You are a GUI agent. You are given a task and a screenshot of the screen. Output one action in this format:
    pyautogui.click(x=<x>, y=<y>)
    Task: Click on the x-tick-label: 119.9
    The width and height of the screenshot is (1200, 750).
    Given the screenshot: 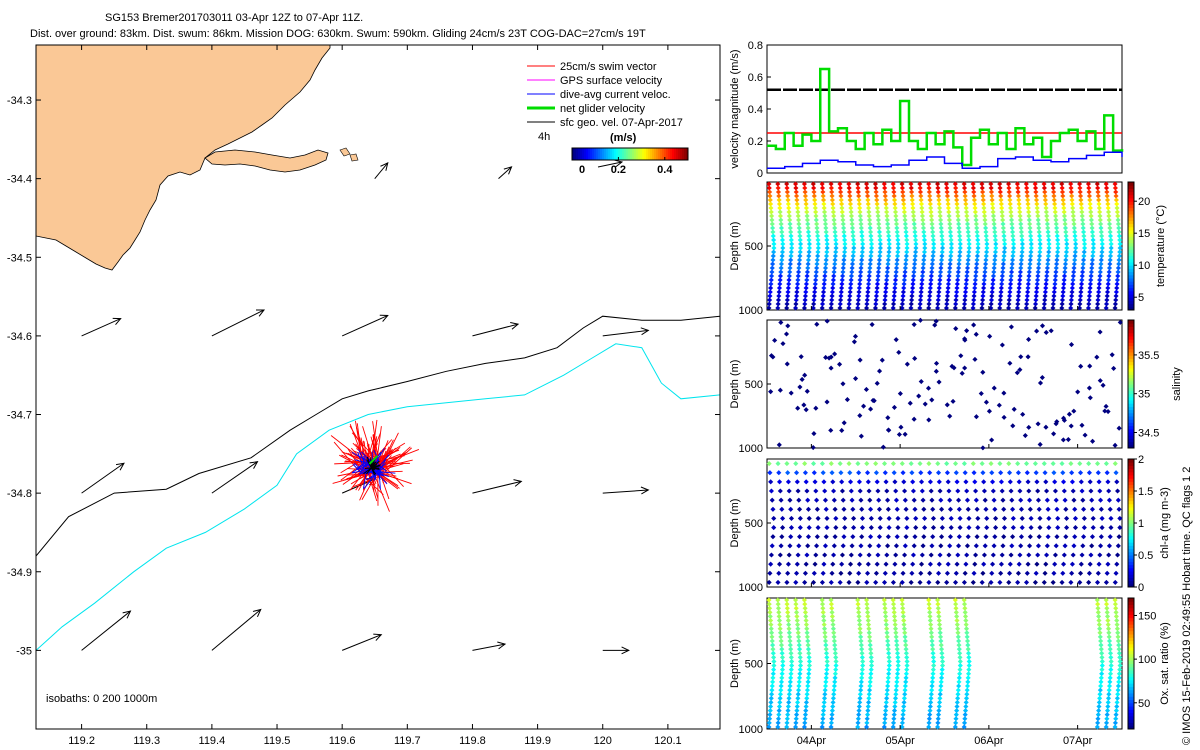 What is the action you would take?
    pyautogui.click(x=537, y=741)
    